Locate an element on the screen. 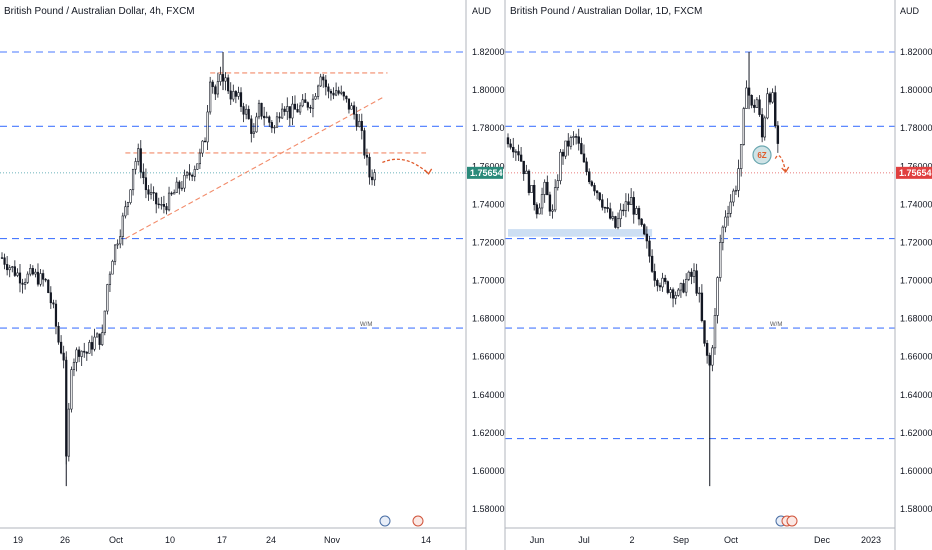 This screenshot has width=932, height=550. left-time-axis: 19 26 Oct 10 17 24 Nov 14 is located at coordinates (222, 540).